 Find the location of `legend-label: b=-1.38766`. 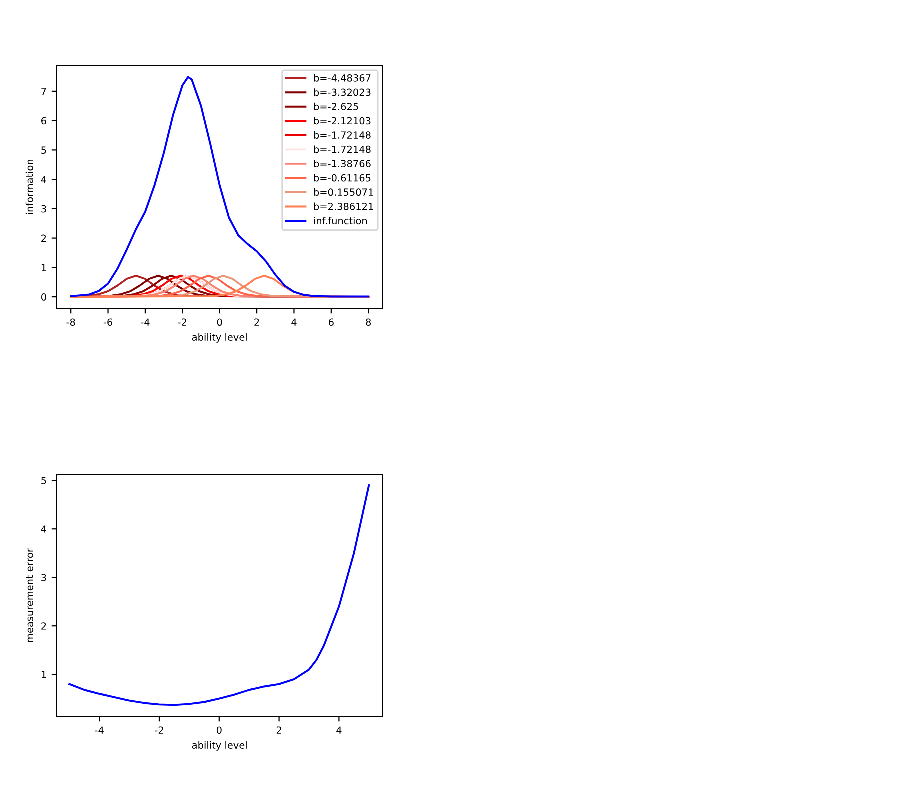

legend-label: b=-1.38766 is located at coordinates (342, 164).